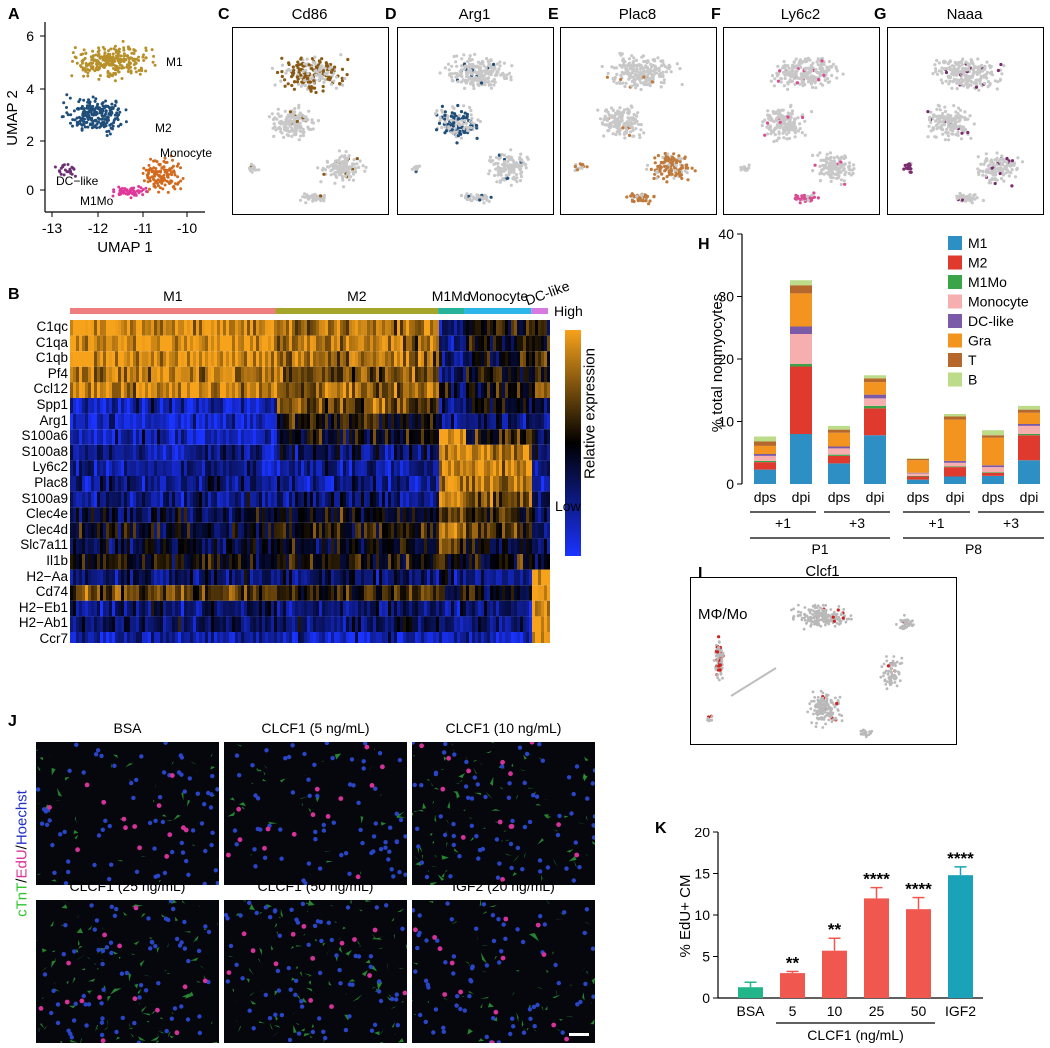 The image size is (1050, 1048). What do you see at coordinates (47, 576) in the screenshot?
I see `gene-label-16: H2−Aa` at bounding box center [47, 576].